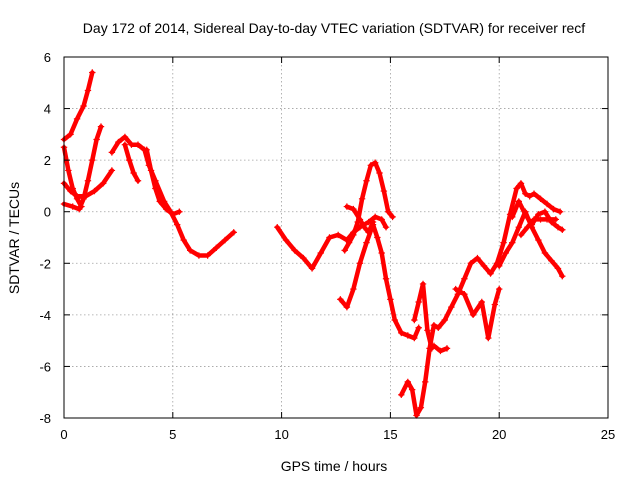 Image resolution: width=640 pixels, height=480 pixels. Describe the element at coordinates (390, 434) in the screenshot. I see `x-tick-label: 15` at that location.